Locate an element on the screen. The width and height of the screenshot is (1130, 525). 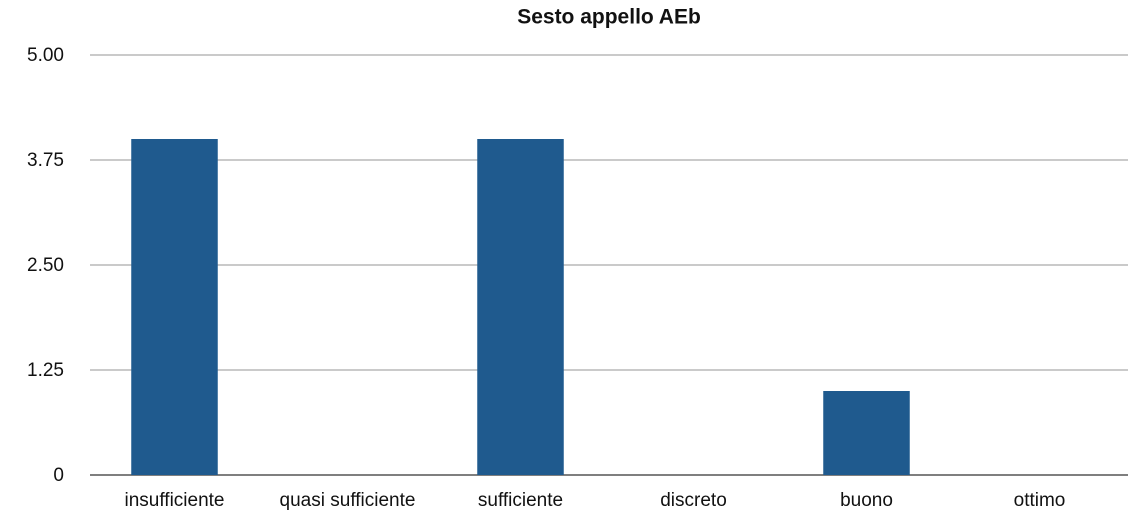
chart-title: Sesto appello AEb is located at coordinates (609, 17).